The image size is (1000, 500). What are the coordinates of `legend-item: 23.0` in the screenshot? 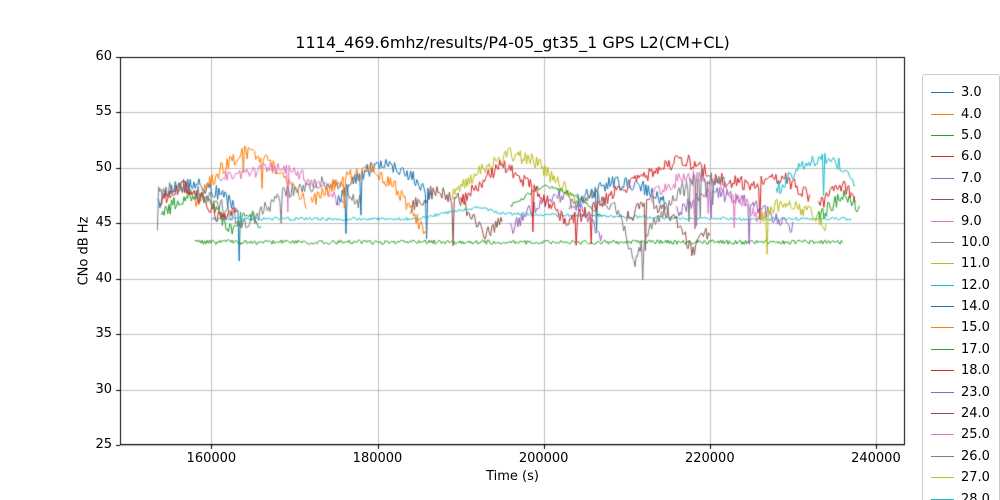 It's located at (960, 391).